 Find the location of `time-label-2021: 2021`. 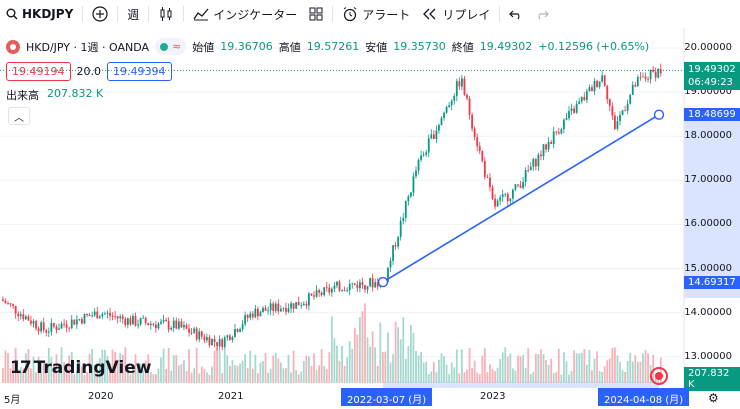

time-label-2021: 2021 is located at coordinates (231, 396).